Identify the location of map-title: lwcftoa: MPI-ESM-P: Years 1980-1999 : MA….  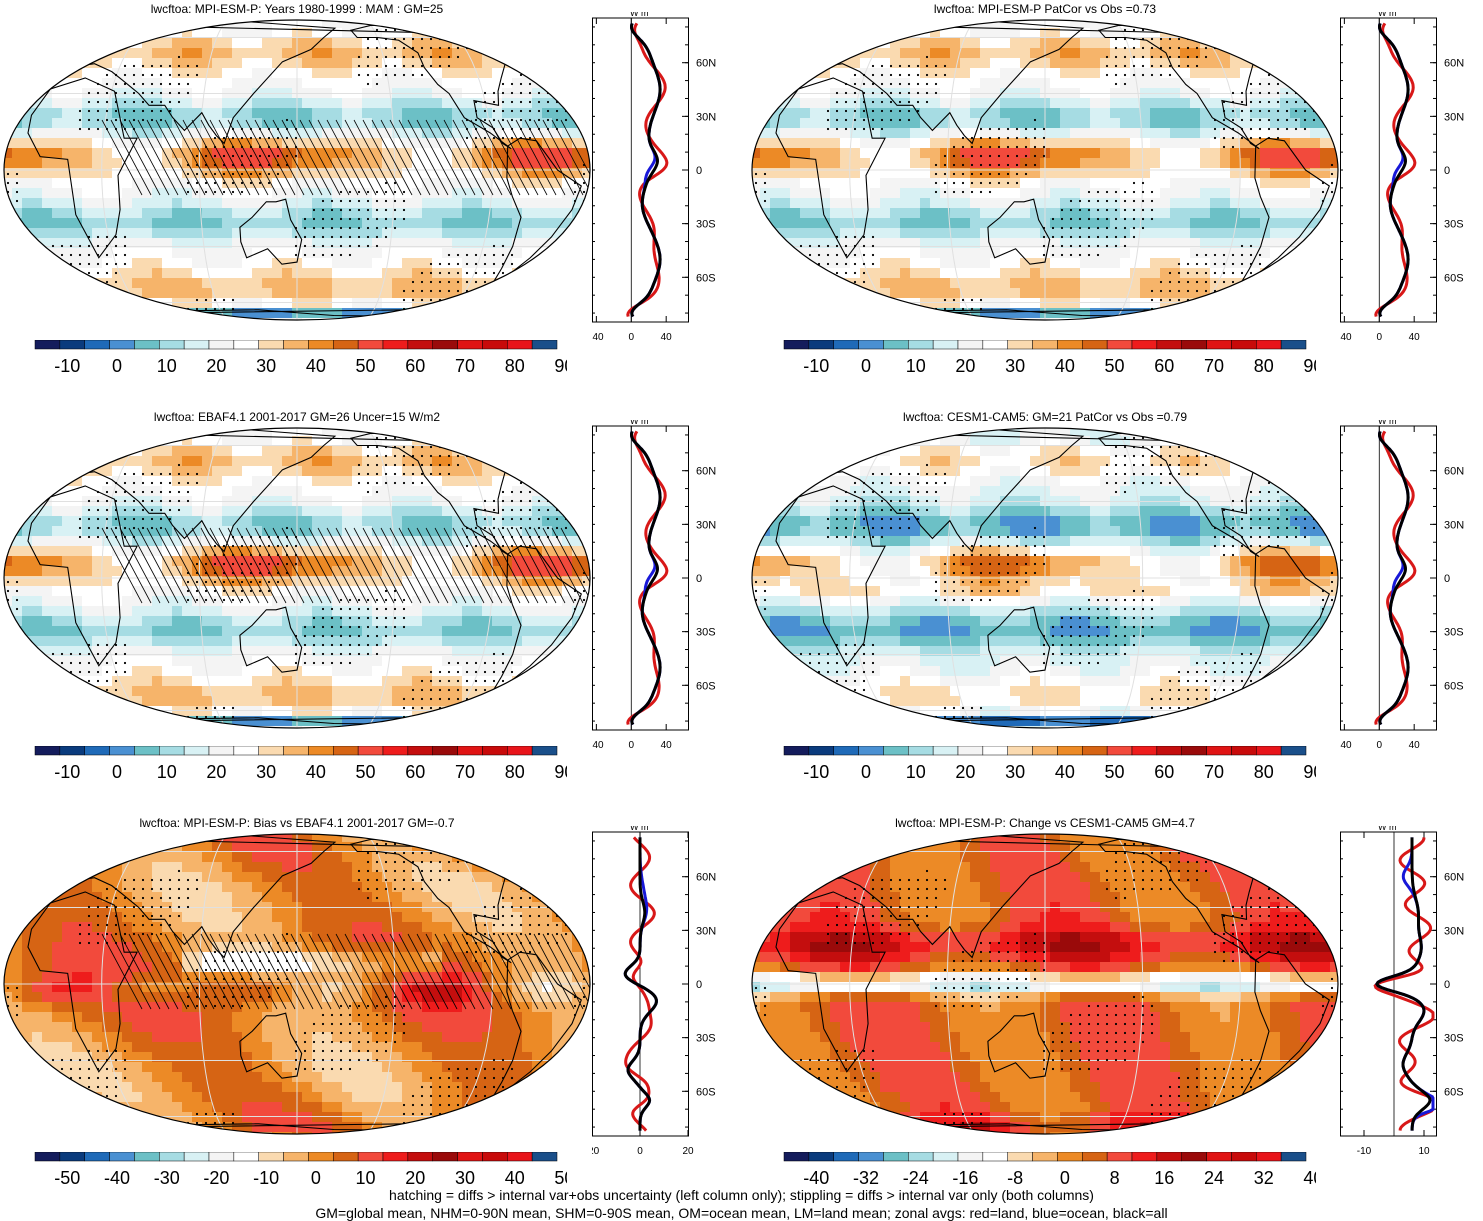
(297, 9).